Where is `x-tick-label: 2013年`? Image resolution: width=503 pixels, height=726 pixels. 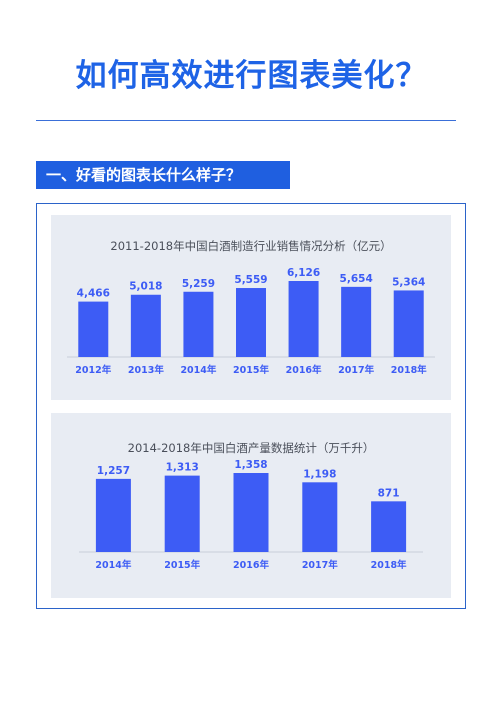 x-tick-label: 2013年 is located at coordinates (146, 370).